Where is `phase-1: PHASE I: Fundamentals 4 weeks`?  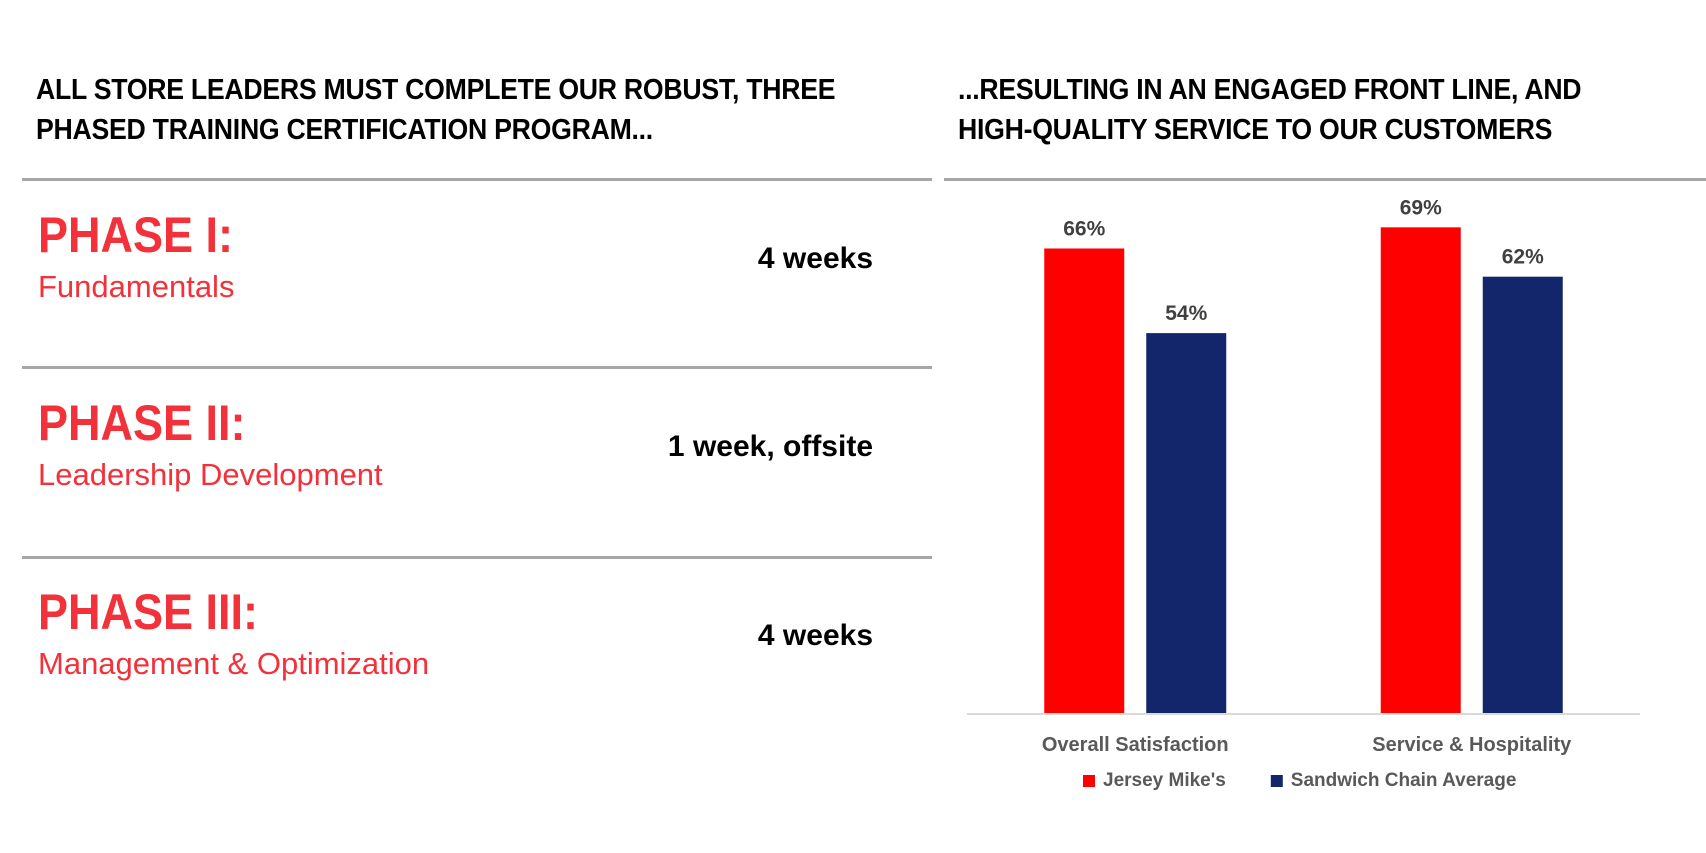
phase-1: PHASE I: Fundamentals 4 weeks is located at coordinates (473, 273).